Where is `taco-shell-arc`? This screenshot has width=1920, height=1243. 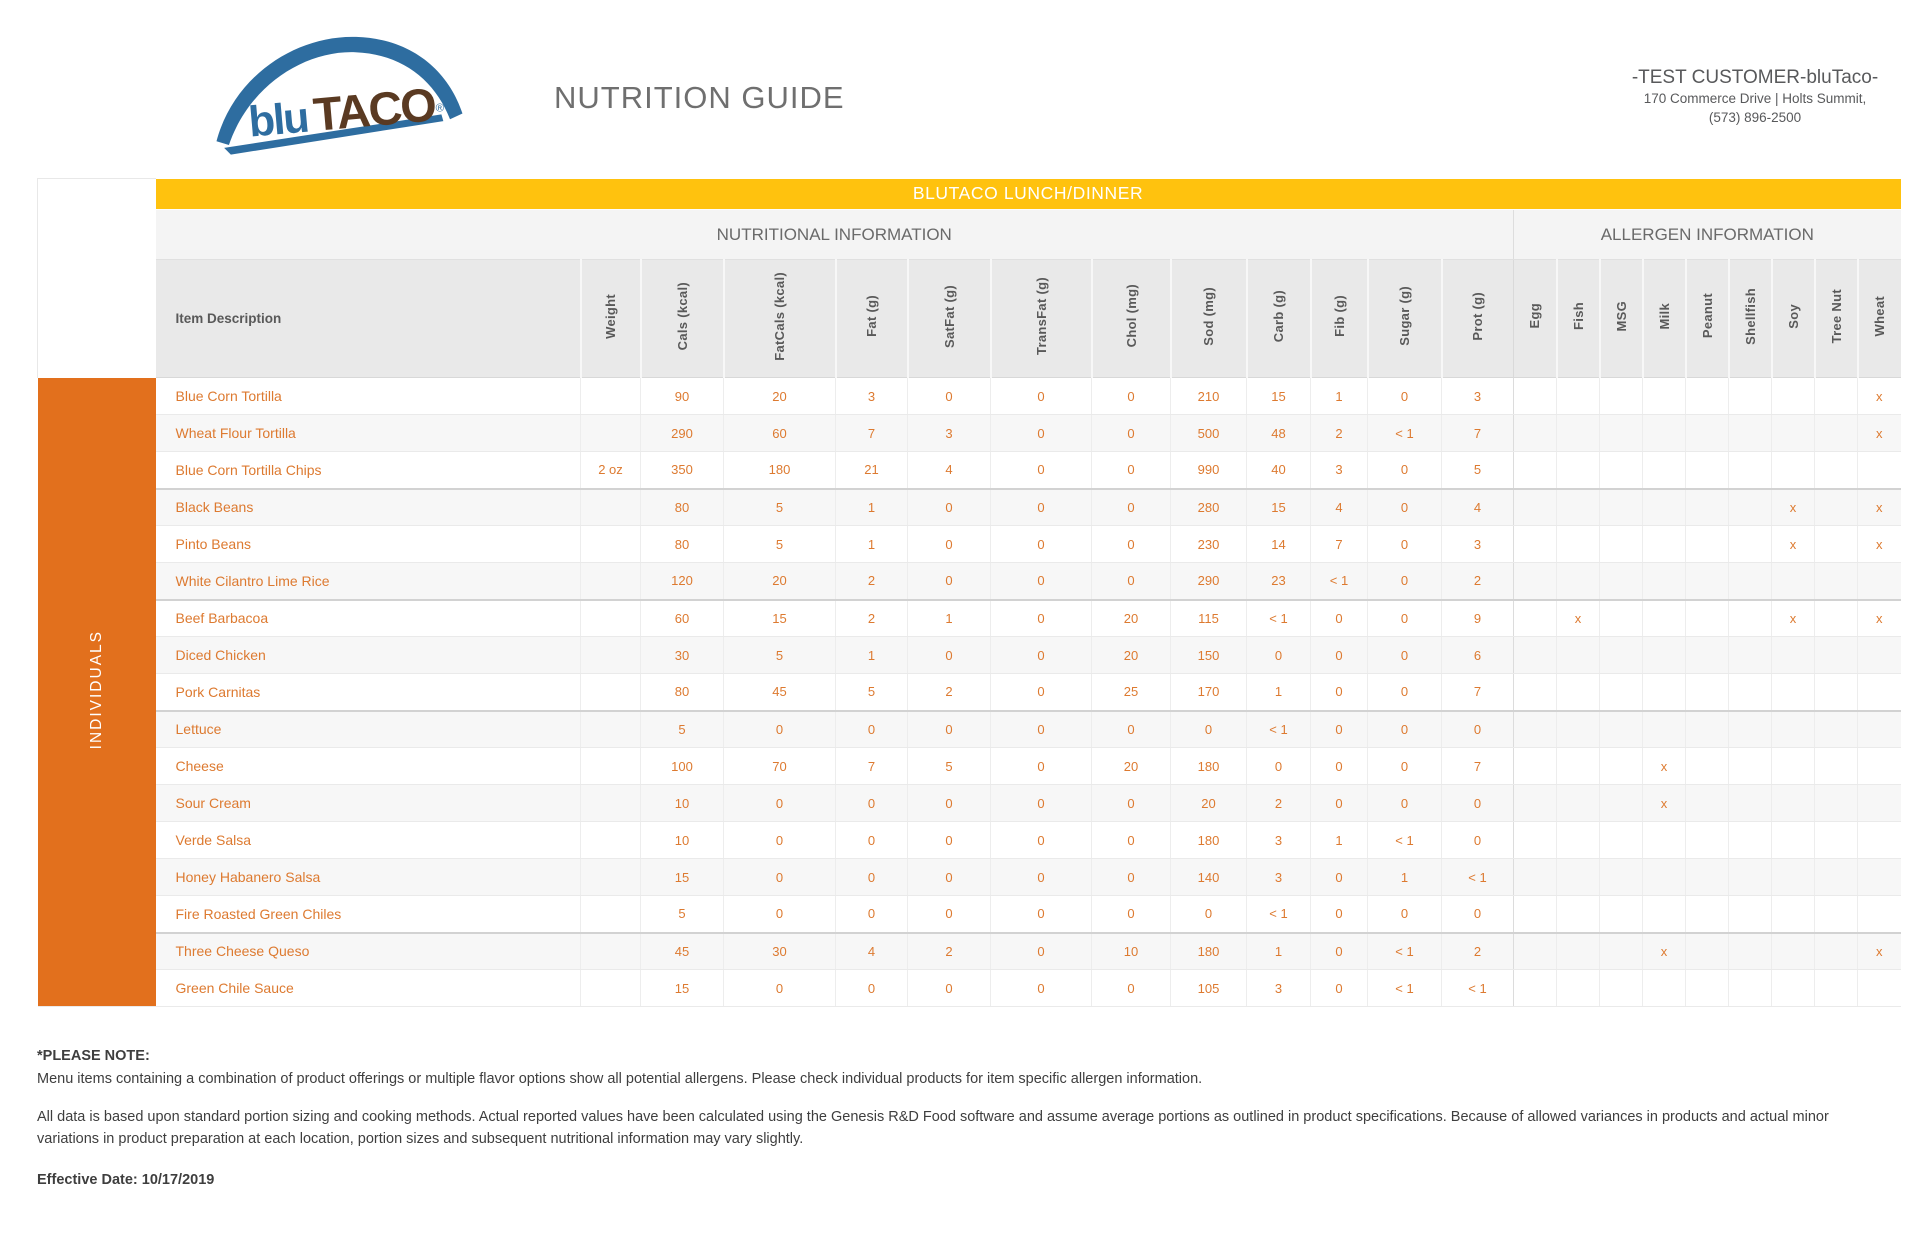
taco-shell-arc is located at coordinates (339, 91).